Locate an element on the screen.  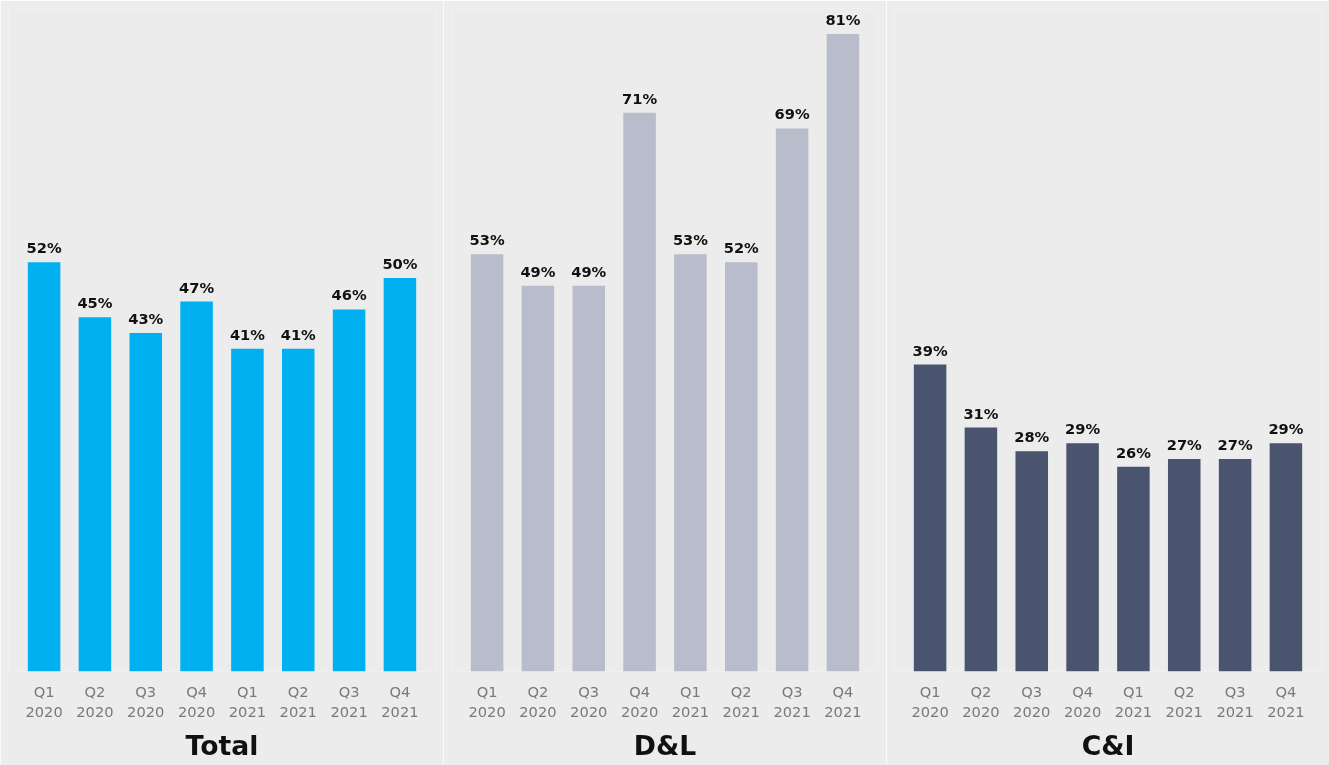
text: C&I is located at coordinates (1108, 745).